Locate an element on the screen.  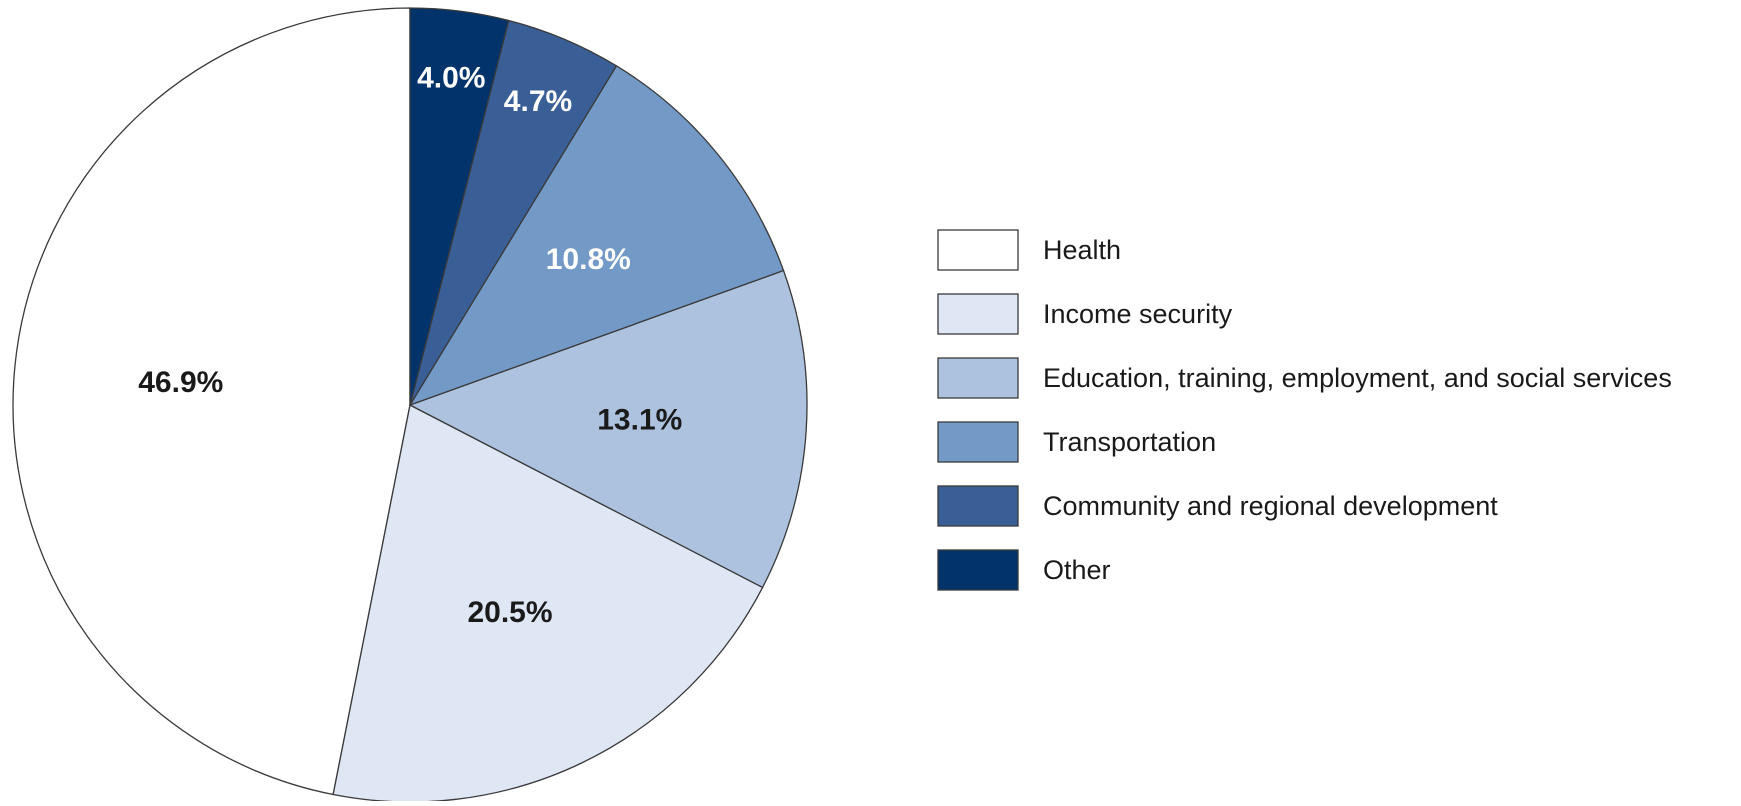
legend-swatch-community-and-regional-development is located at coordinates (978, 506).